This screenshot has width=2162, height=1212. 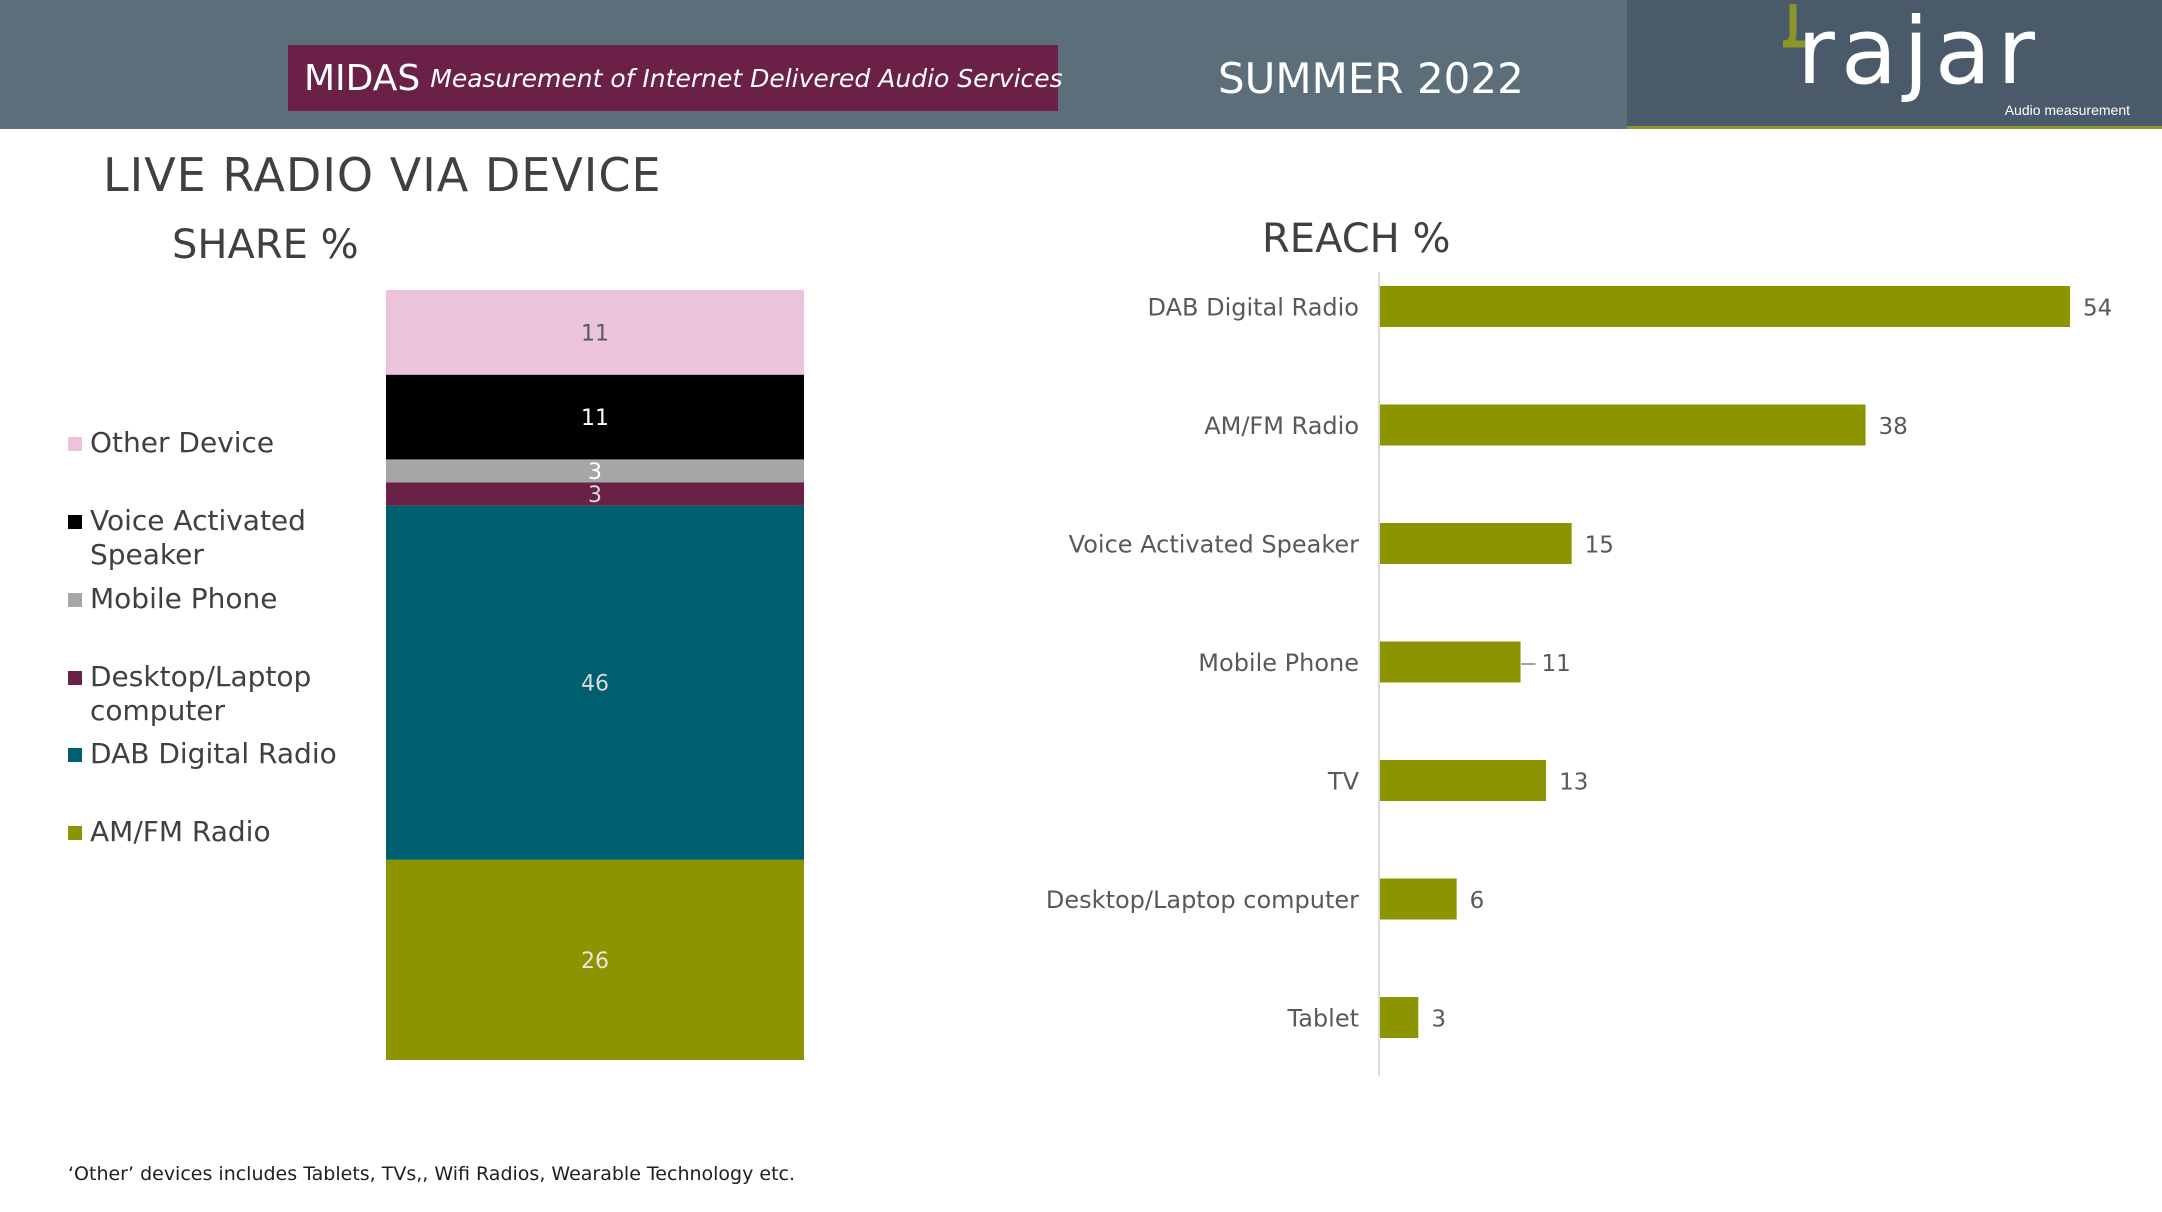 What do you see at coordinates (180, 831) in the screenshot?
I see `legend-label: AM/FM Radio` at bounding box center [180, 831].